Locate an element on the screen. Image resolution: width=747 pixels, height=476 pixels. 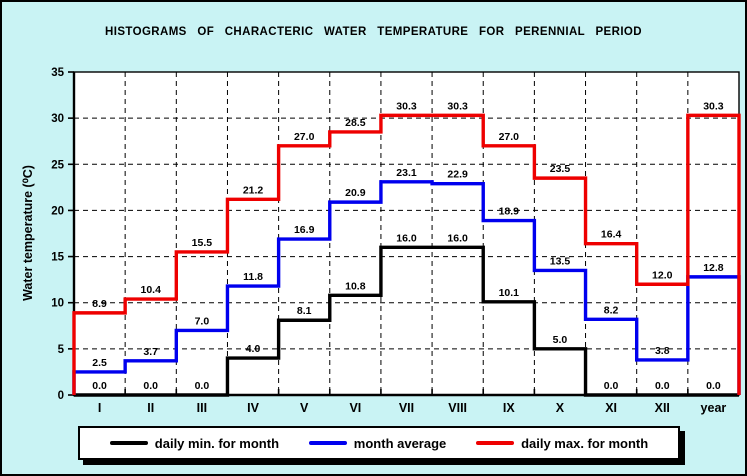
data-label: 16.4 is located at coordinates (611, 235).